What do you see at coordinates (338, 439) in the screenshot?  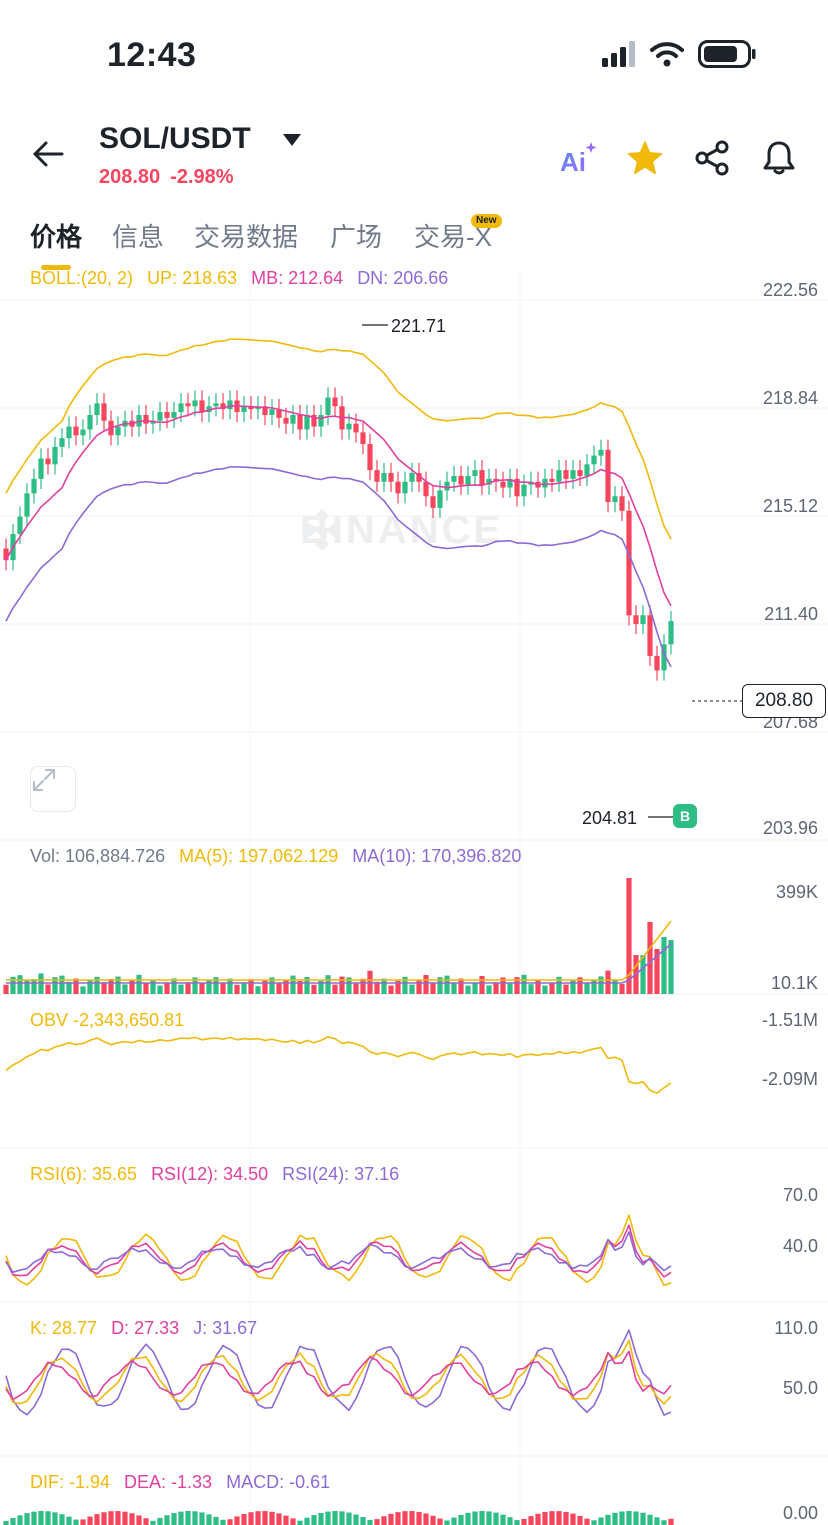 I see `boll-up-line` at bounding box center [338, 439].